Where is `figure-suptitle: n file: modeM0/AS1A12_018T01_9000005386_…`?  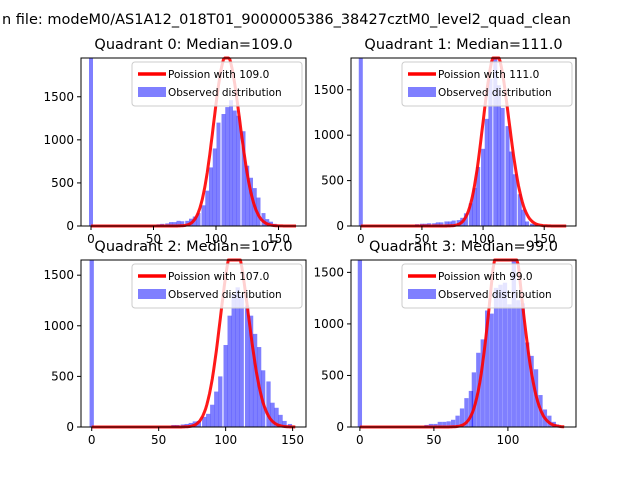
figure-suptitle: n file: modeM0/AS1A12_018T01_9000005386_… is located at coordinates (286, 20).